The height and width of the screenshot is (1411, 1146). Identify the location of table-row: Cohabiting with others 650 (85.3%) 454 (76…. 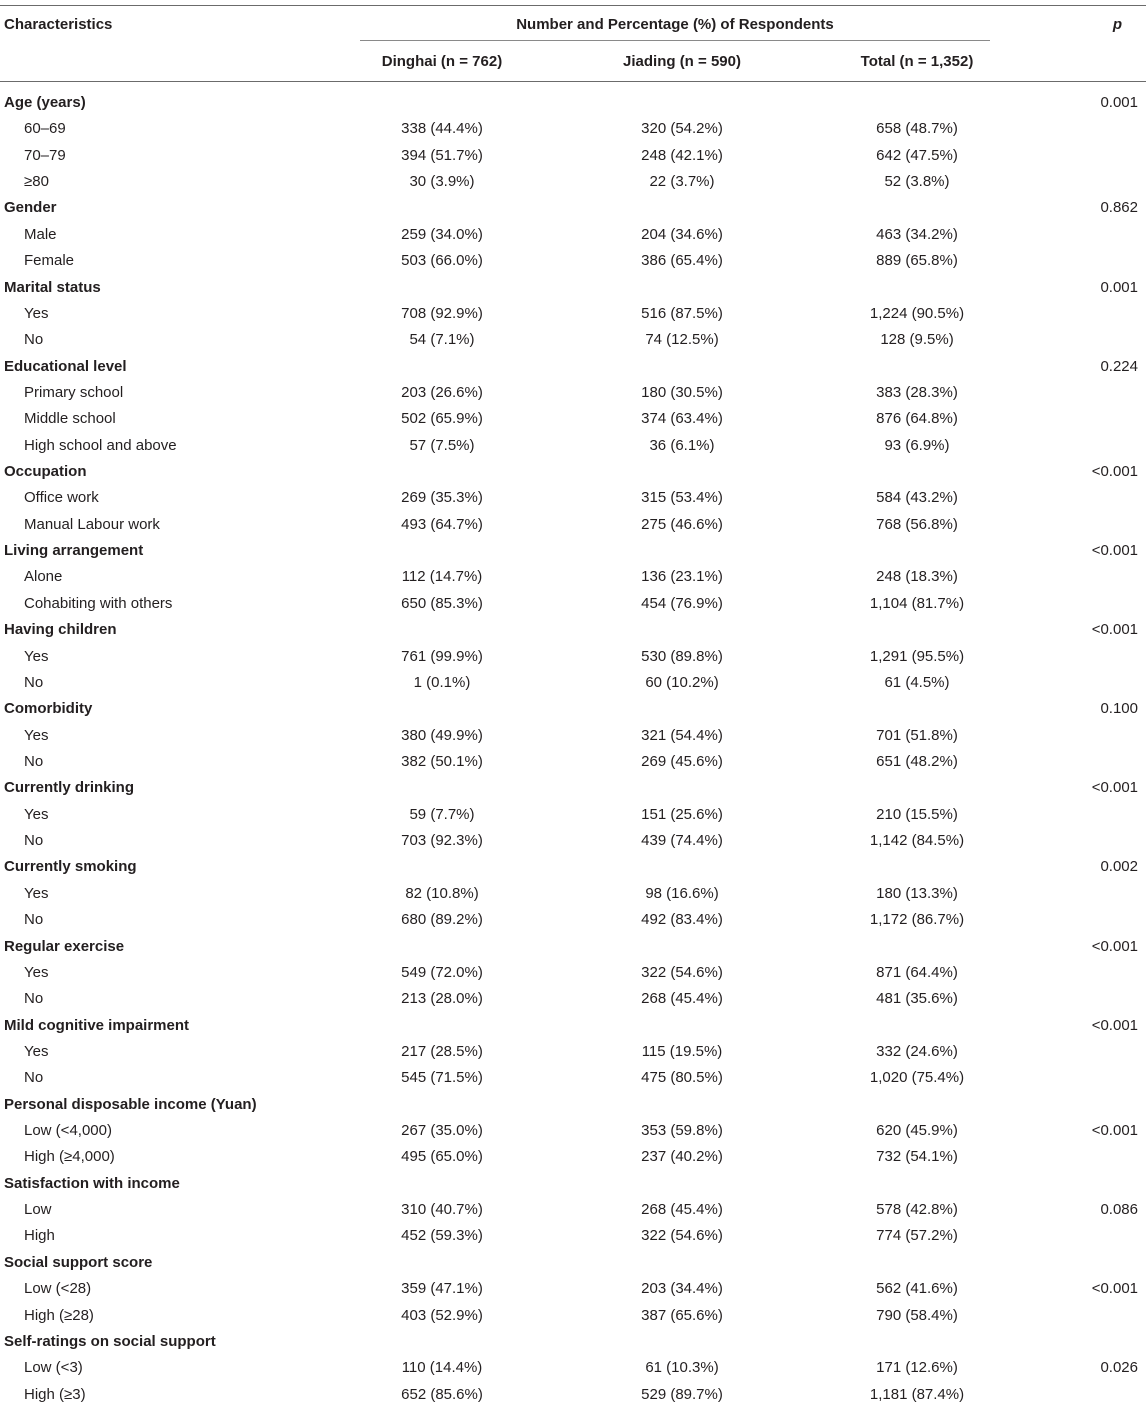
(573, 606).